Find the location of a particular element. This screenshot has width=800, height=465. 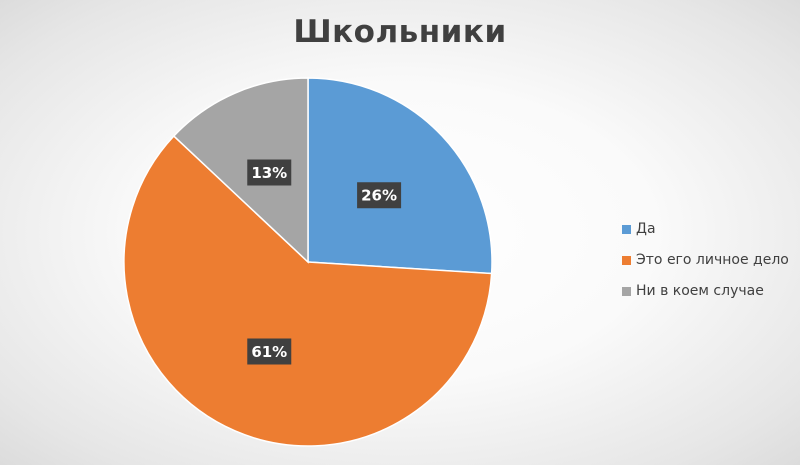

data-label-da-box is located at coordinates (379, 195).